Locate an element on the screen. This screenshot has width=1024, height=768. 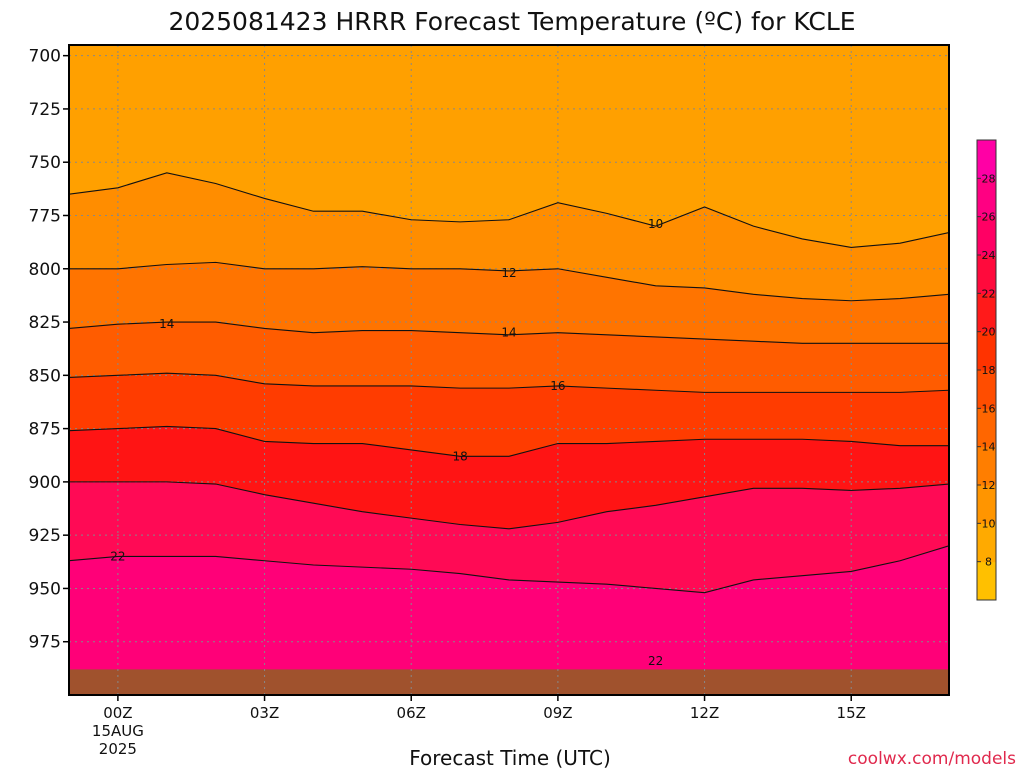
colorbar-label-22: 22 is located at coordinates (989, 293).